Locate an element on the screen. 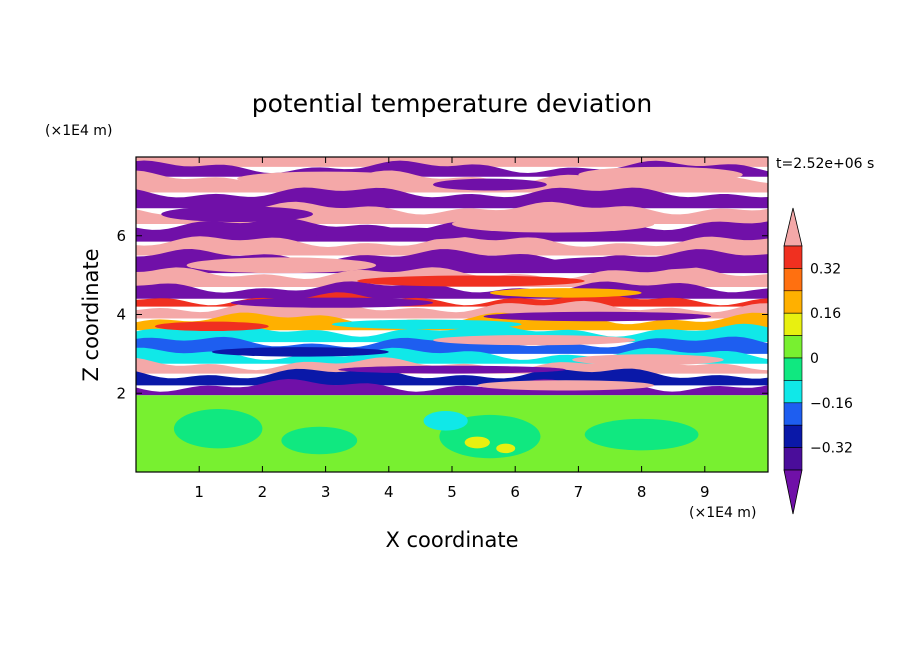 The image size is (904, 654). colorbar is located at coordinates (793, 361).